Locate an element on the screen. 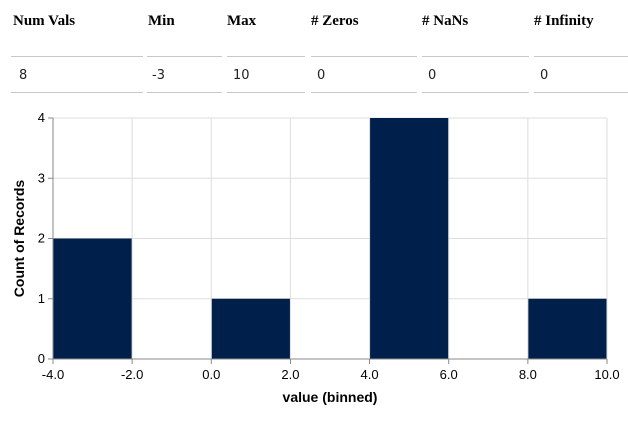  value-nans: 0 is located at coordinates (432, 75).